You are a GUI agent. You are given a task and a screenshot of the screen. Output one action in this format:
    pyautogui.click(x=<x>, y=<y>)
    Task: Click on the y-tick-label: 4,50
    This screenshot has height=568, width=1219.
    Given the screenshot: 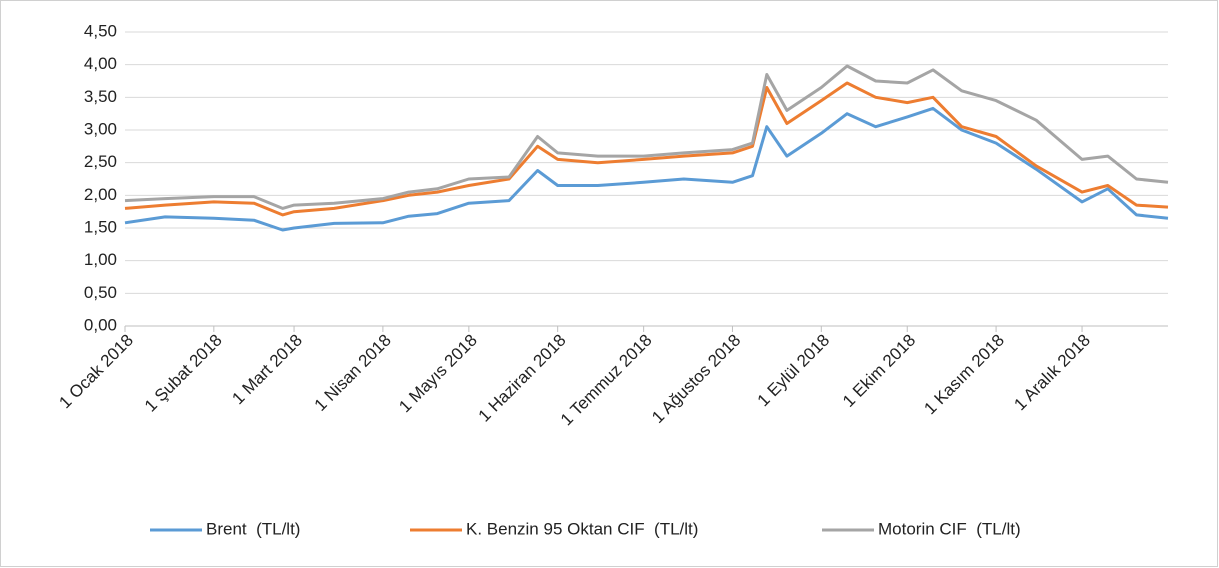 What is the action you would take?
    pyautogui.click(x=100, y=30)
    